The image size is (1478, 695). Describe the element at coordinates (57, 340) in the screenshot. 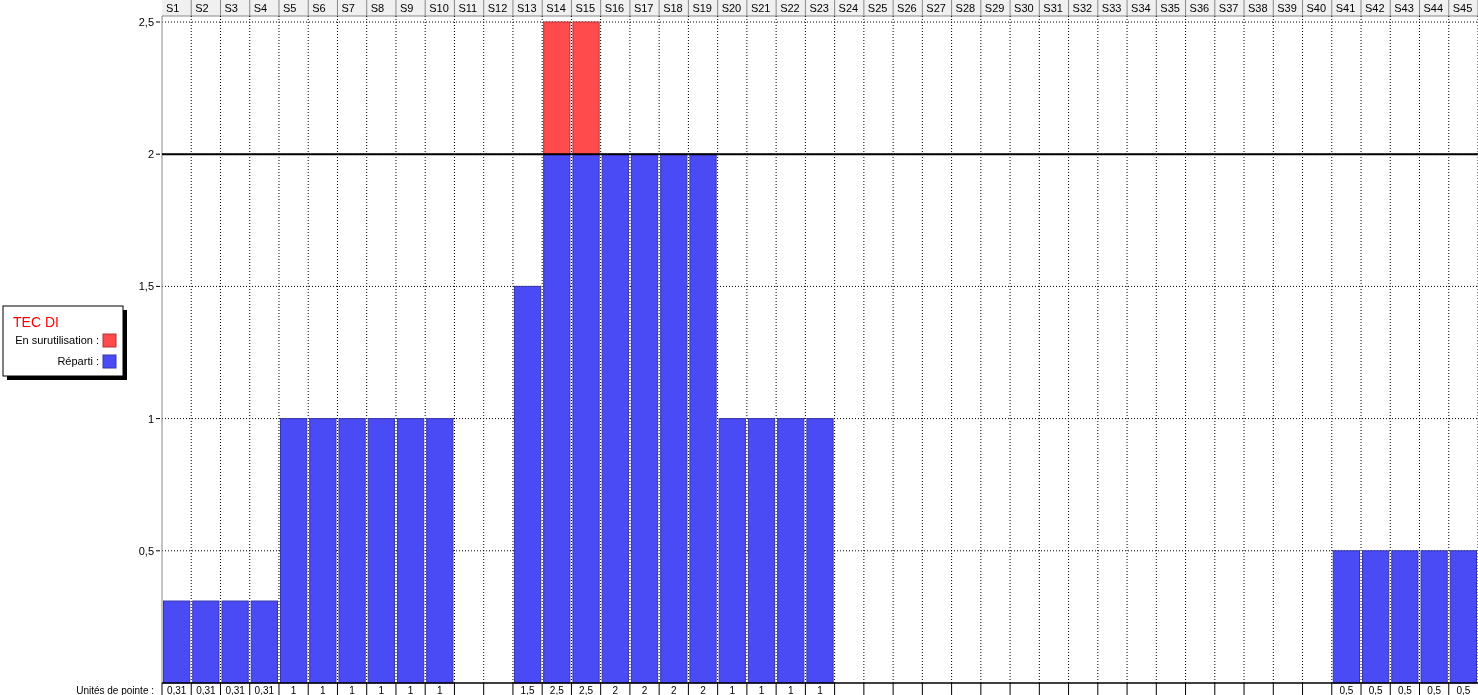

I see `legend-label: En surutilisation :` at that location.